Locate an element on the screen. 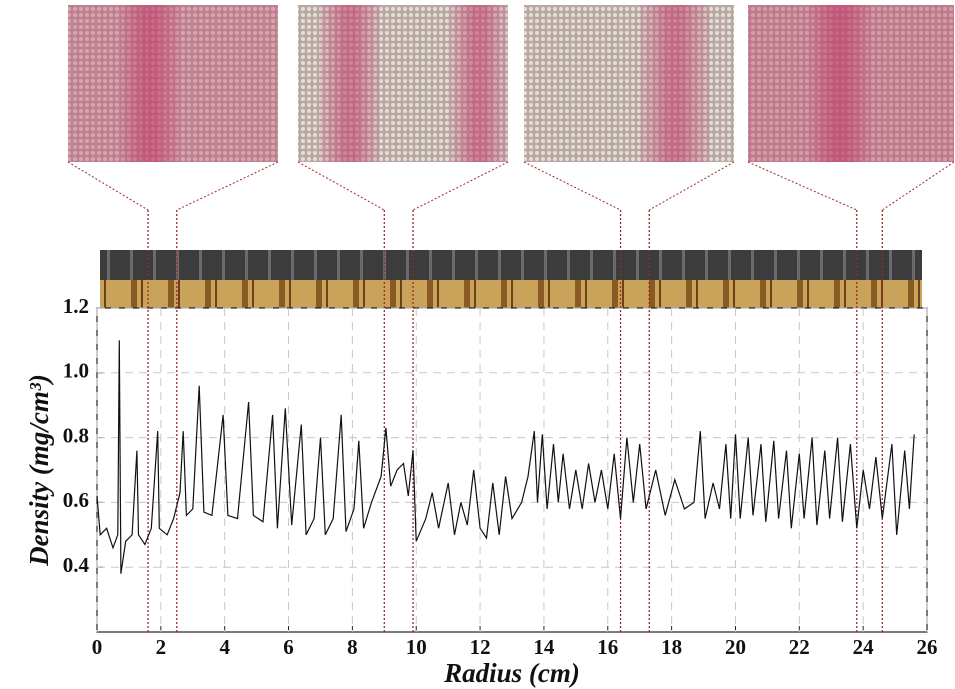 The image size is (955, 689). wood-strip is located at coordinates (511, 279).